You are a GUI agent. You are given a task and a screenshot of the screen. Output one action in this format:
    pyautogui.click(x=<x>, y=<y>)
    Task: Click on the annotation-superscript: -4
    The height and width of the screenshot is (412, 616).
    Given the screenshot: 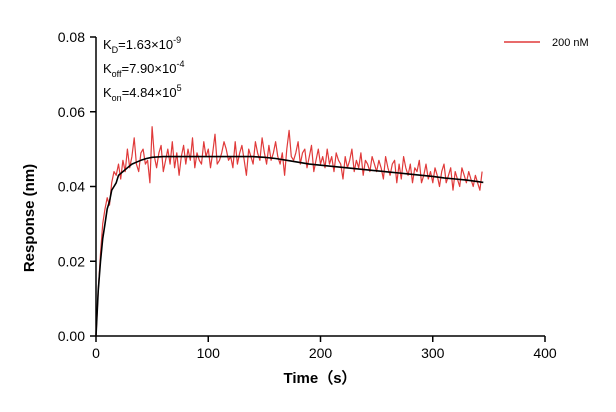 What is the action you would take?
    pyautogui.click(x=180, y=64)
    